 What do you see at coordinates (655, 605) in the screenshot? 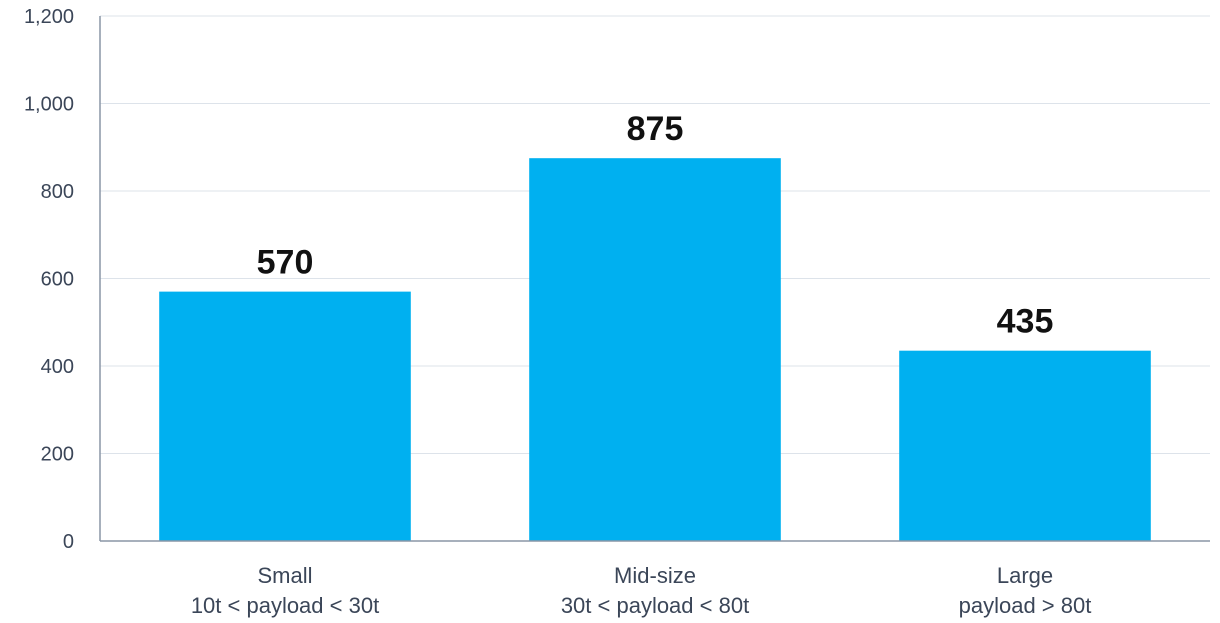
I see `x-category-label: 30t < payload < 80t` at bounding box center [655, 605].